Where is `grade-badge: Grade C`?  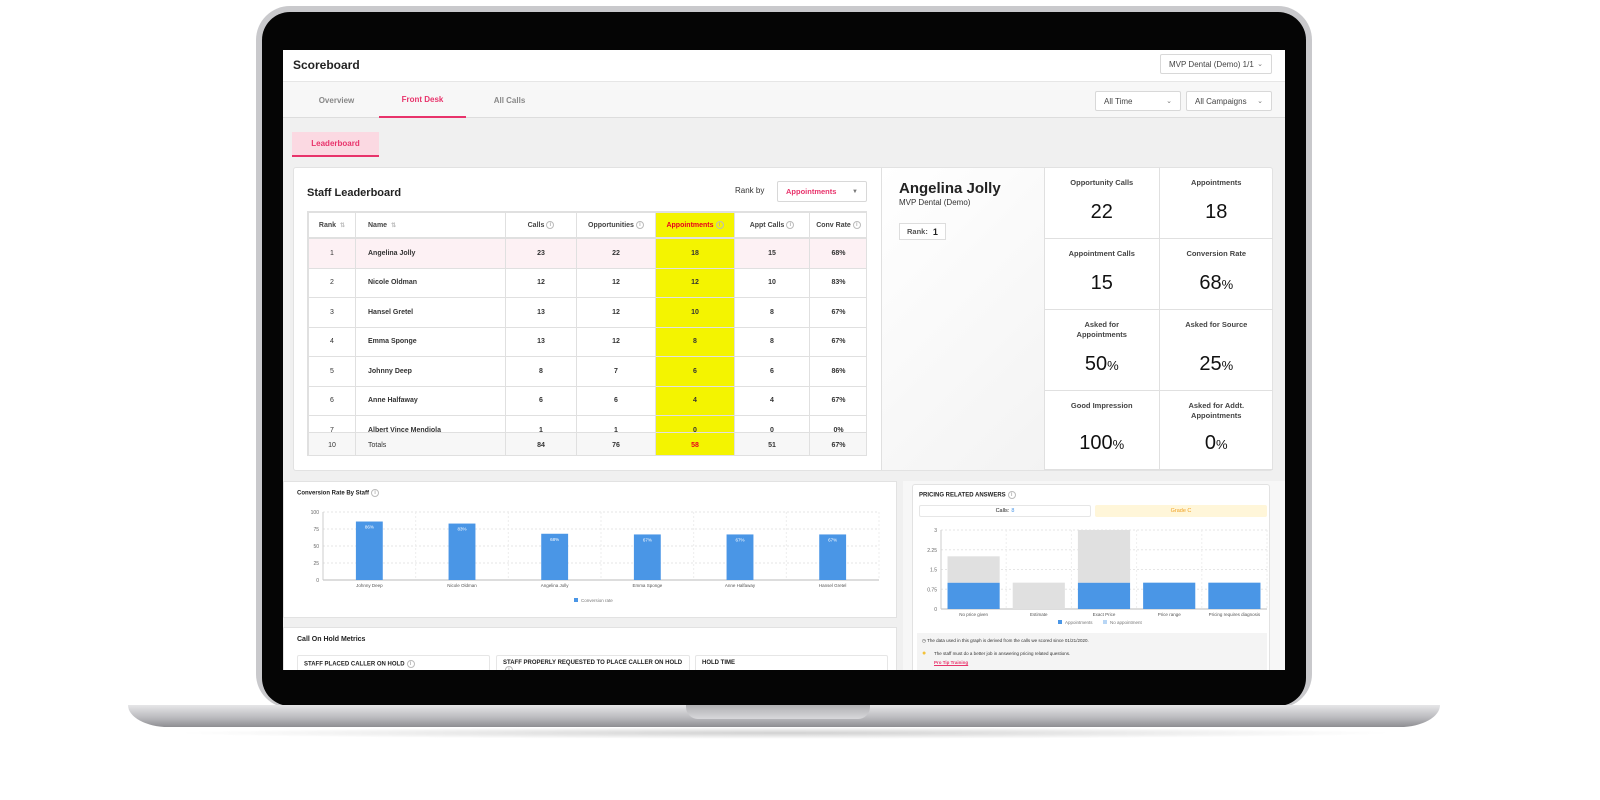
grade-badge: Grade C is located at coordinates (1181, 511).